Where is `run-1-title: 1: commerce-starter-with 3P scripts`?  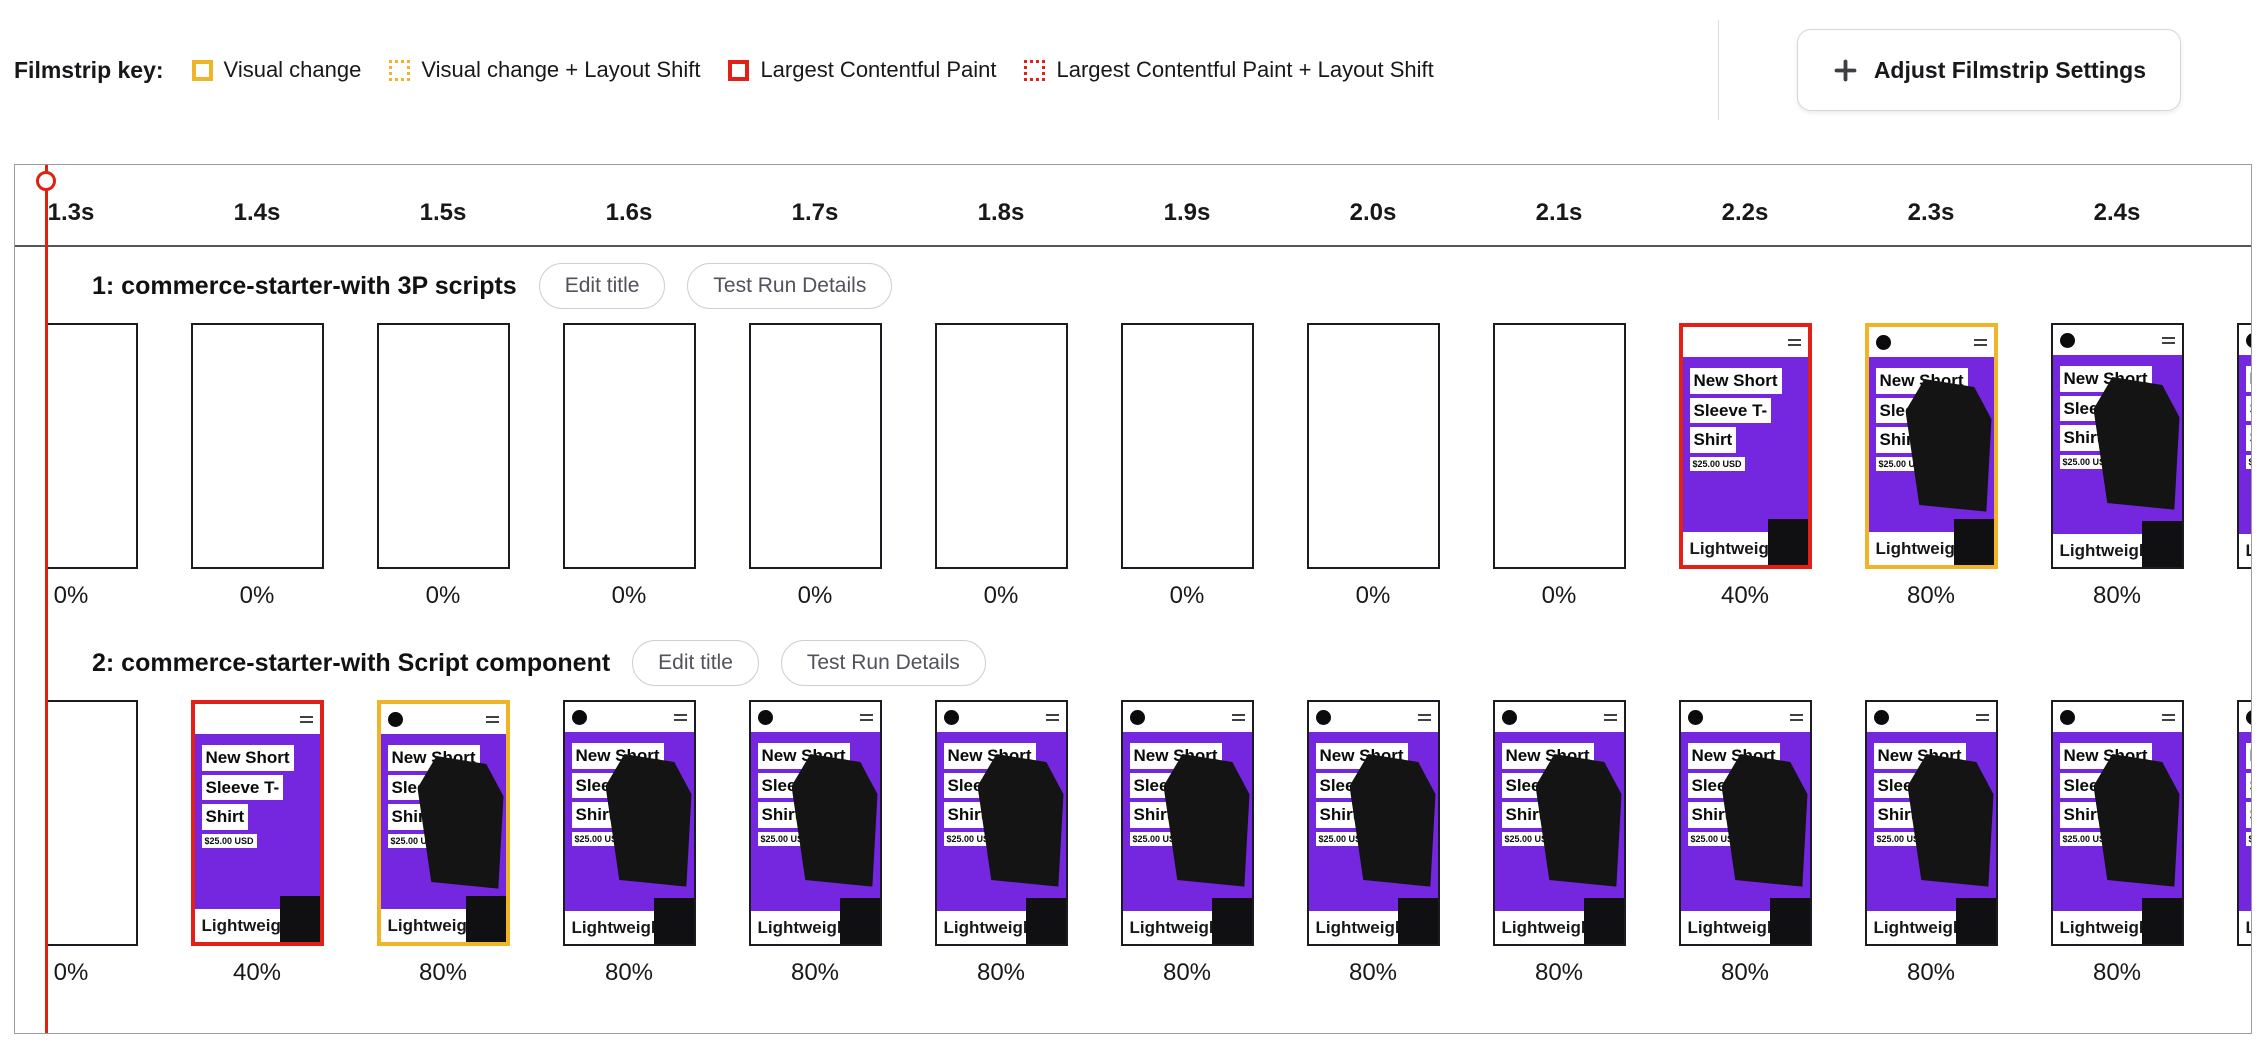 run-1-title: 1: commerce-starter-with 3P scripts is located at coordinates (304, 285).